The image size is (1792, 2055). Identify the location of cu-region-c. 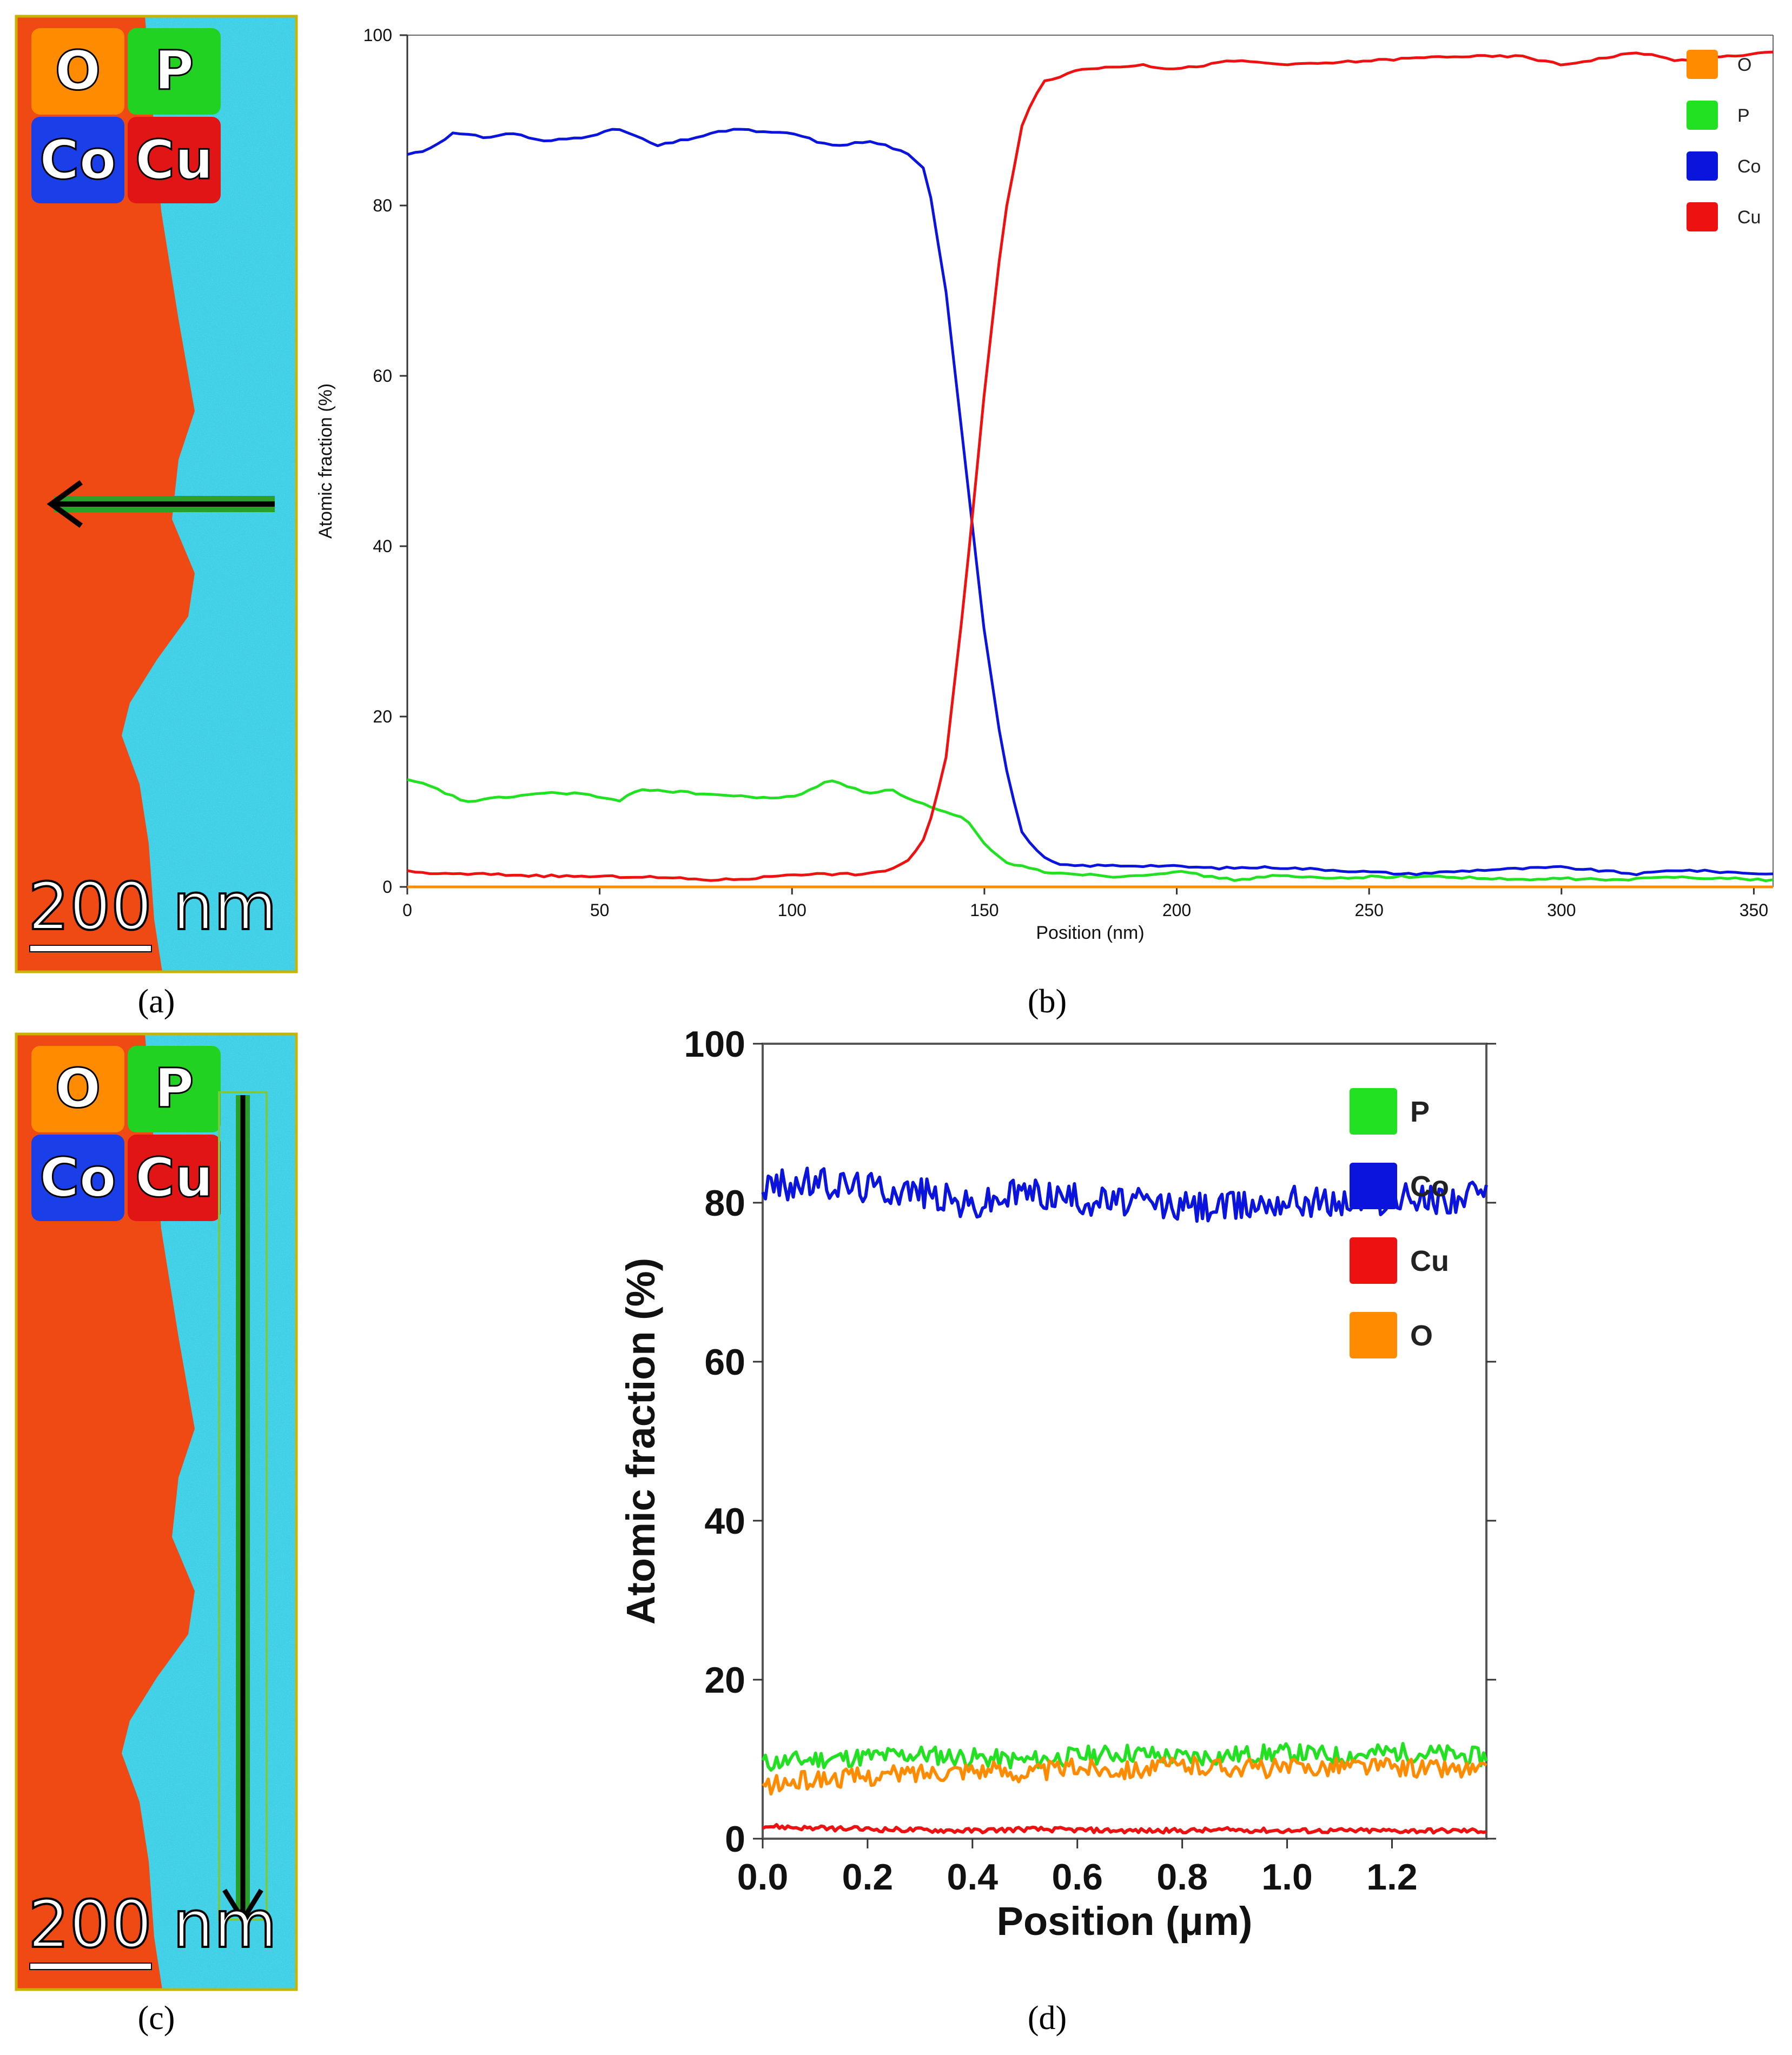
(105, 1512).